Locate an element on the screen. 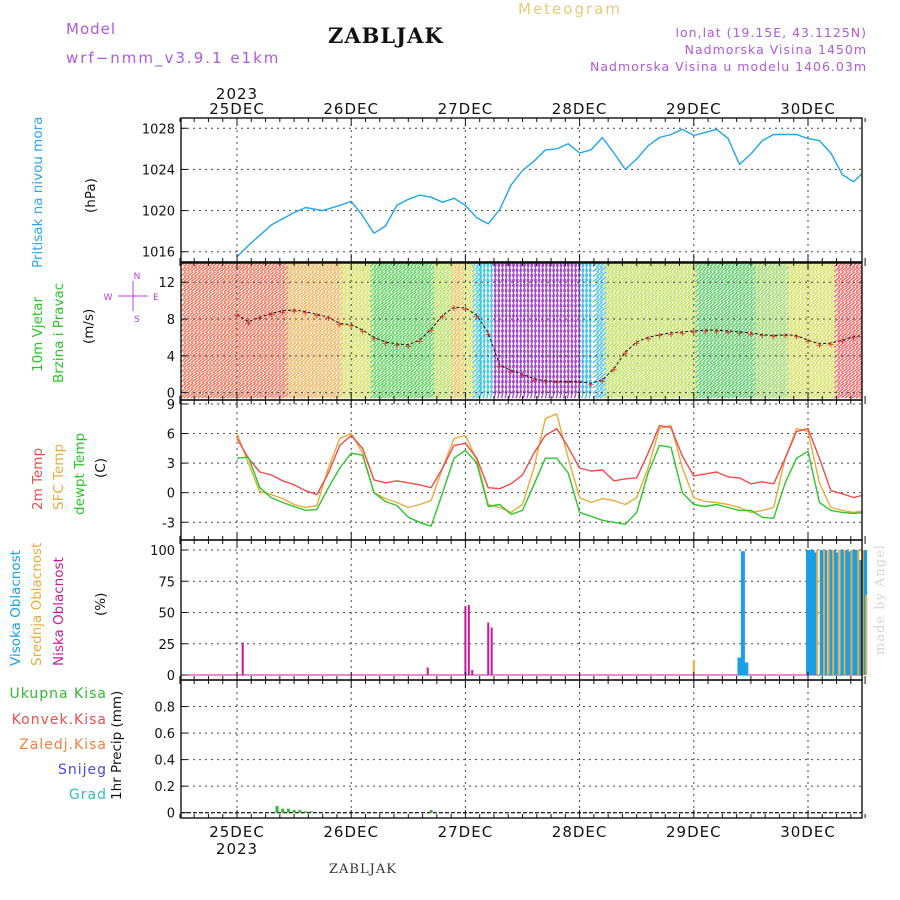 Image resolution: width=900 pixels, height=900 pixels. top-day-label: 27DEC is located at coordinates (466, 109).